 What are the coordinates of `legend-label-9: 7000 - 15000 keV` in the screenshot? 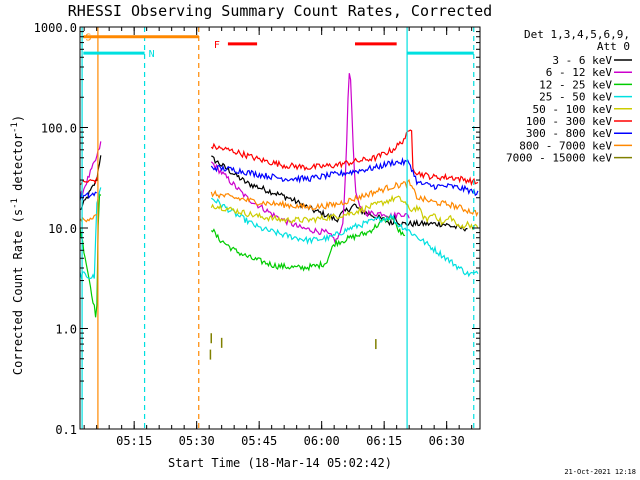 It's located at (559, 158).